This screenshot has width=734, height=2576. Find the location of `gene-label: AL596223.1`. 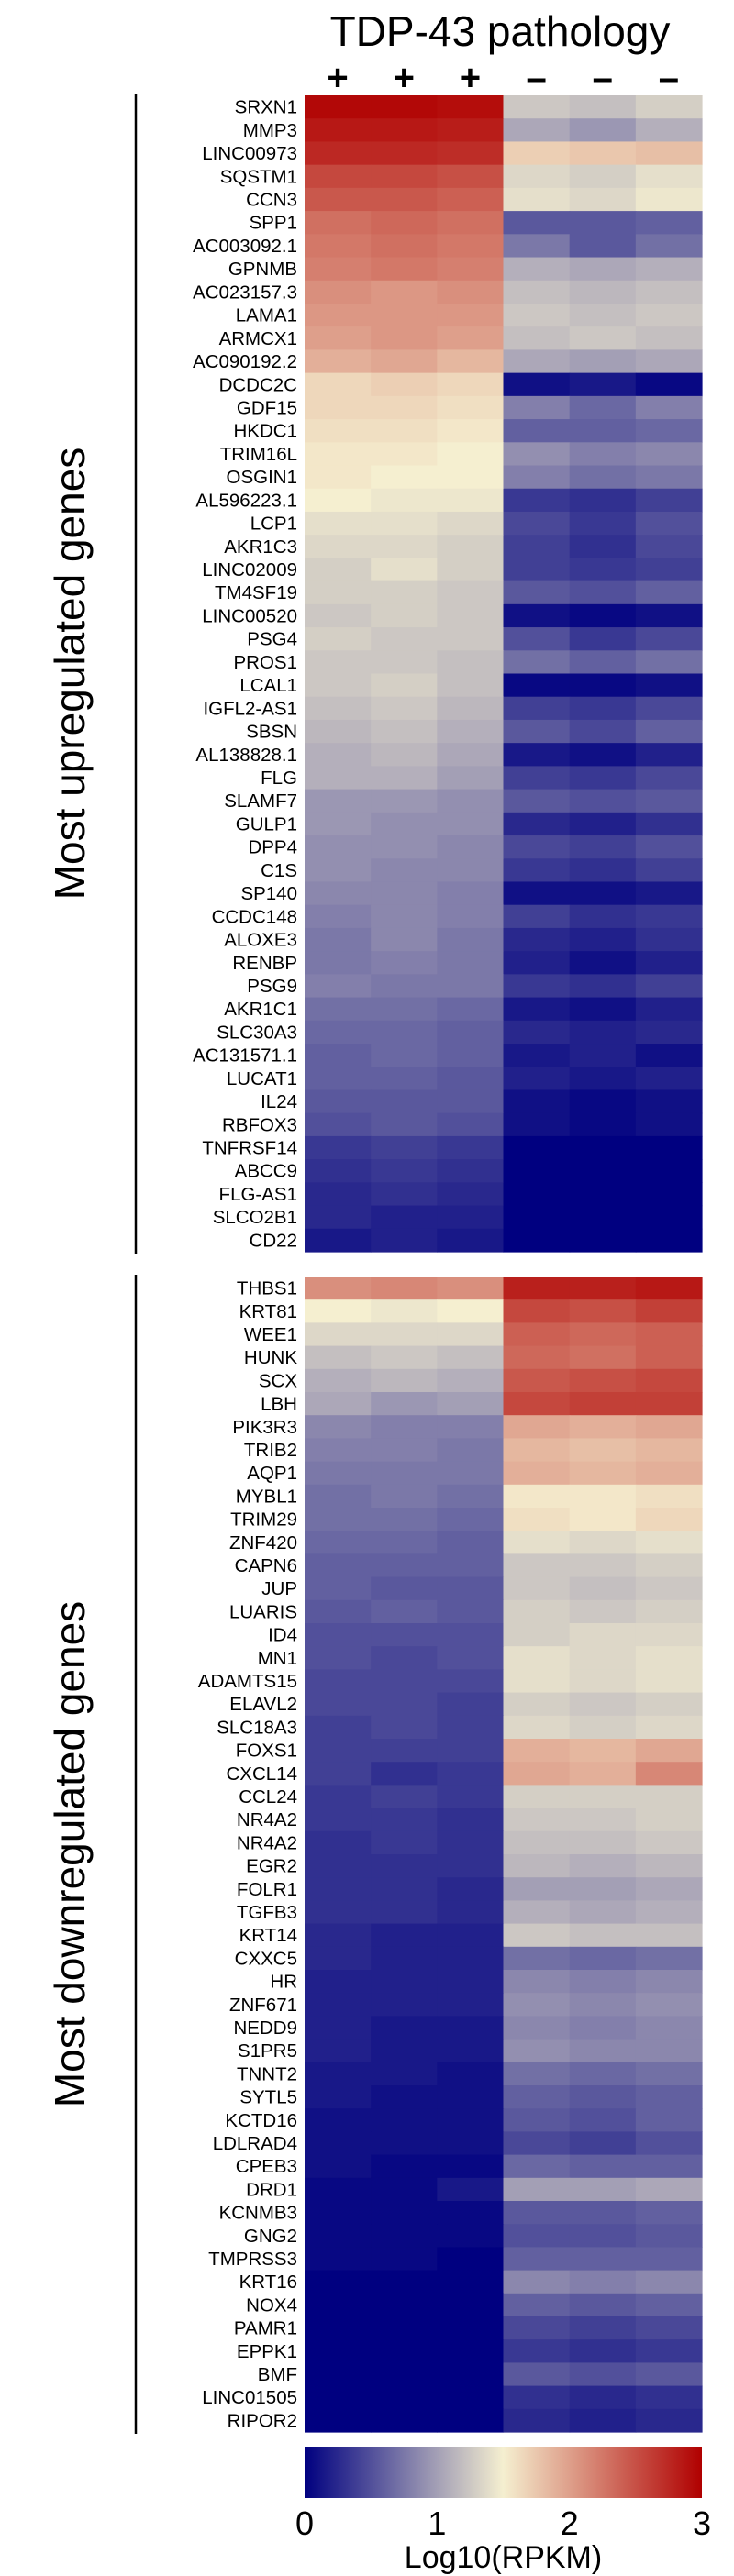

gene-label: AL596223.1 is located at coordinates (246, 500).